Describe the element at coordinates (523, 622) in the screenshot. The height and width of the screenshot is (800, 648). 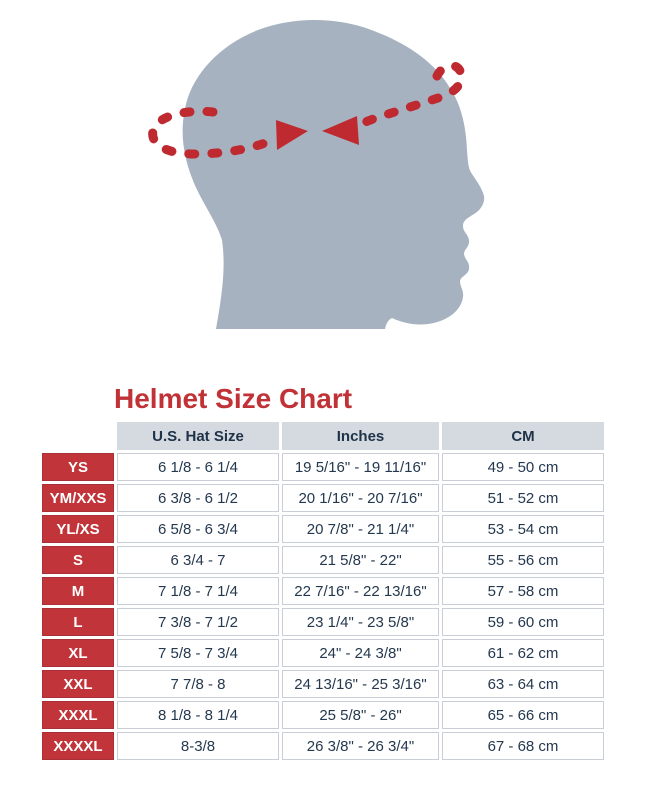
I see `cm-cell: 59 - 60 cm` at that location.